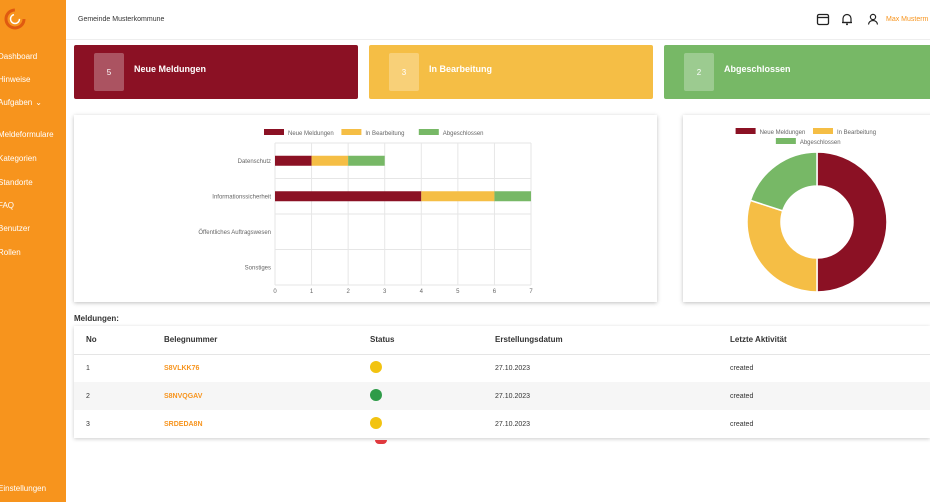  What do you see at coordinates (348, 292) in the screenshot?
I see `x-tick-label: 2` at bounding box center [348, 292].